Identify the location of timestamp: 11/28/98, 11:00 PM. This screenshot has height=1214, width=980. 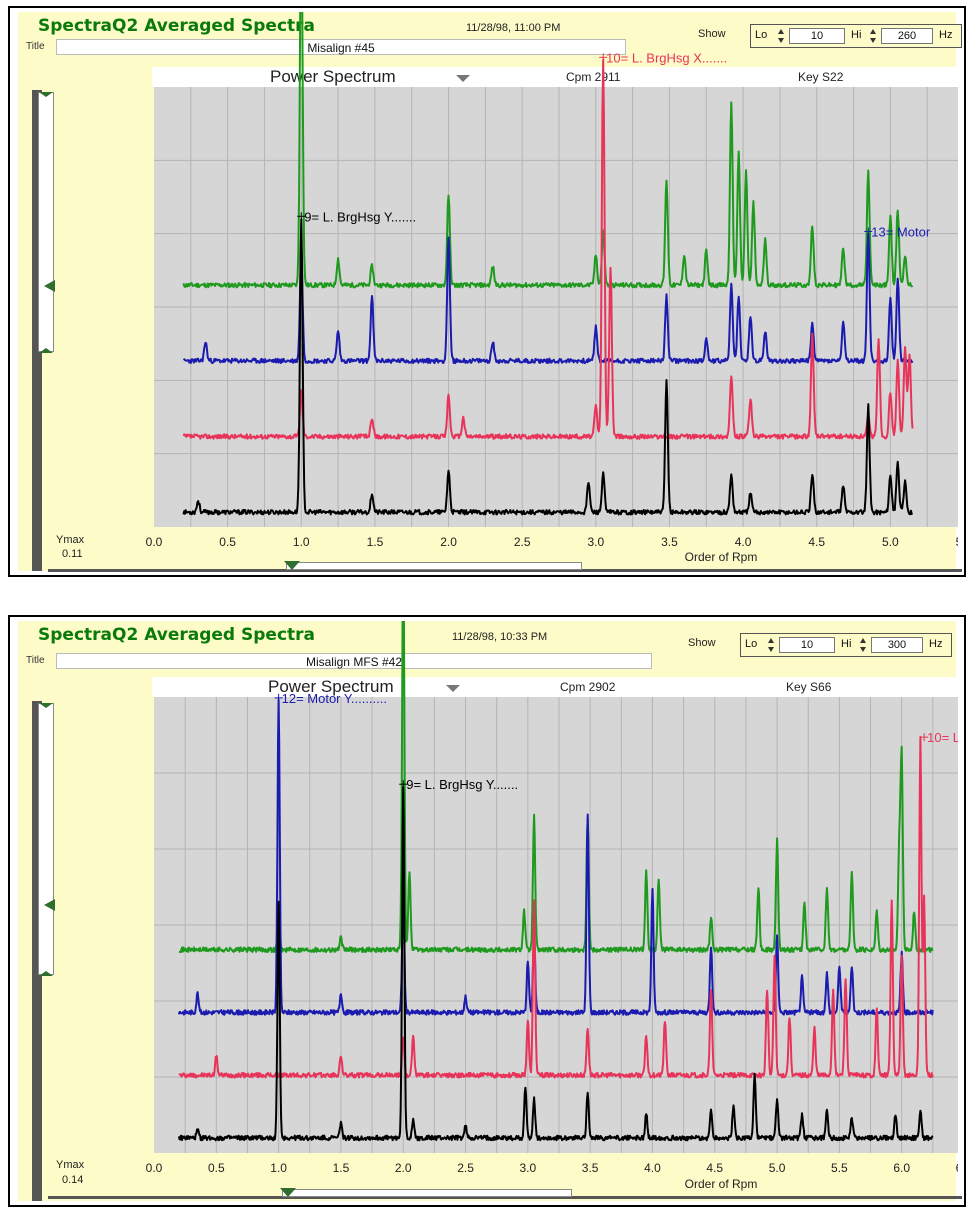
(513, 28).